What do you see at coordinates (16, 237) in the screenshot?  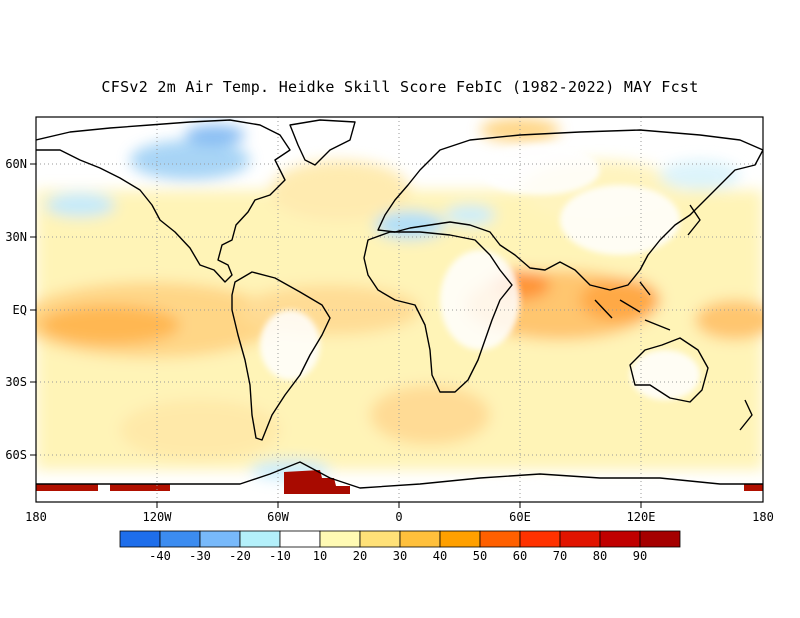 I see `lat-label-30n: 30N` at bounding box center [16, 237].